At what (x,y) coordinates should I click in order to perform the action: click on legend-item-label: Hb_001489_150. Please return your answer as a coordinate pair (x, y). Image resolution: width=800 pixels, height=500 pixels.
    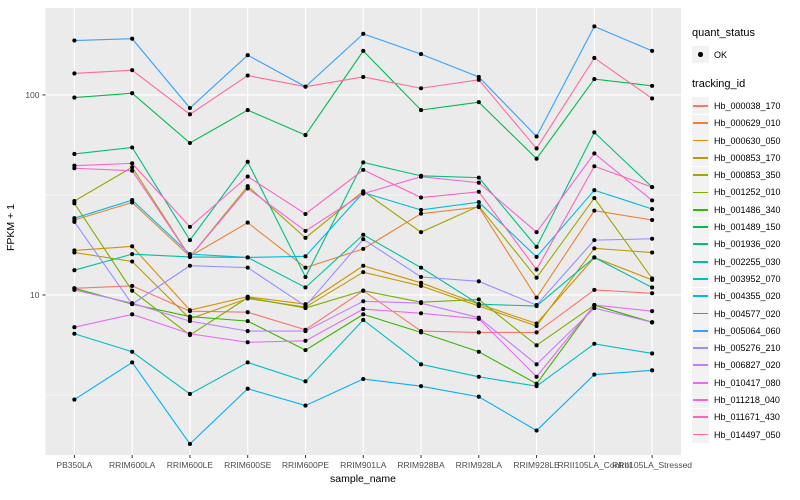
    Looking at the image, I should click on (747, 227).